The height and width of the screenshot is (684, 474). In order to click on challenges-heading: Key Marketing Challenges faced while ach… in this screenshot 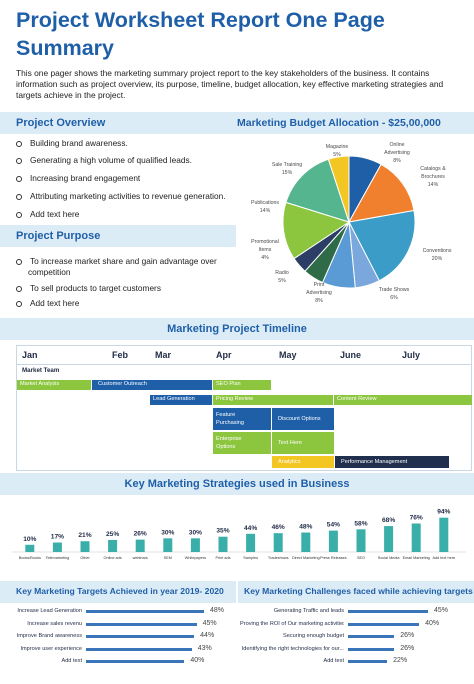, I will do `click(358, 591)`.